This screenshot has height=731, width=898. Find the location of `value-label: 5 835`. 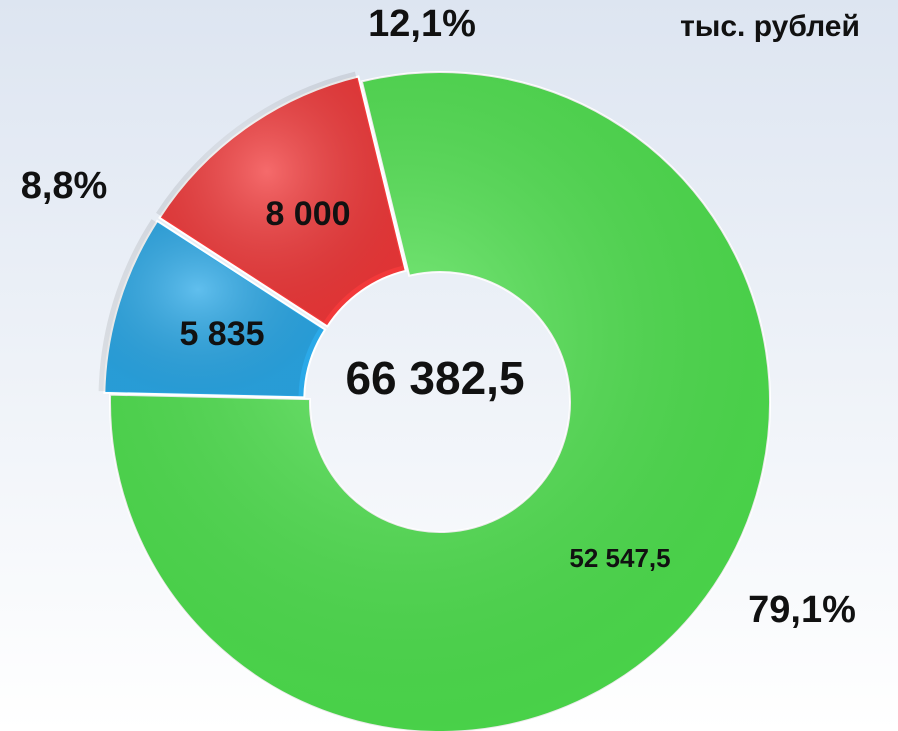

value-label: 5 835 is located at coordinates (221, 334).